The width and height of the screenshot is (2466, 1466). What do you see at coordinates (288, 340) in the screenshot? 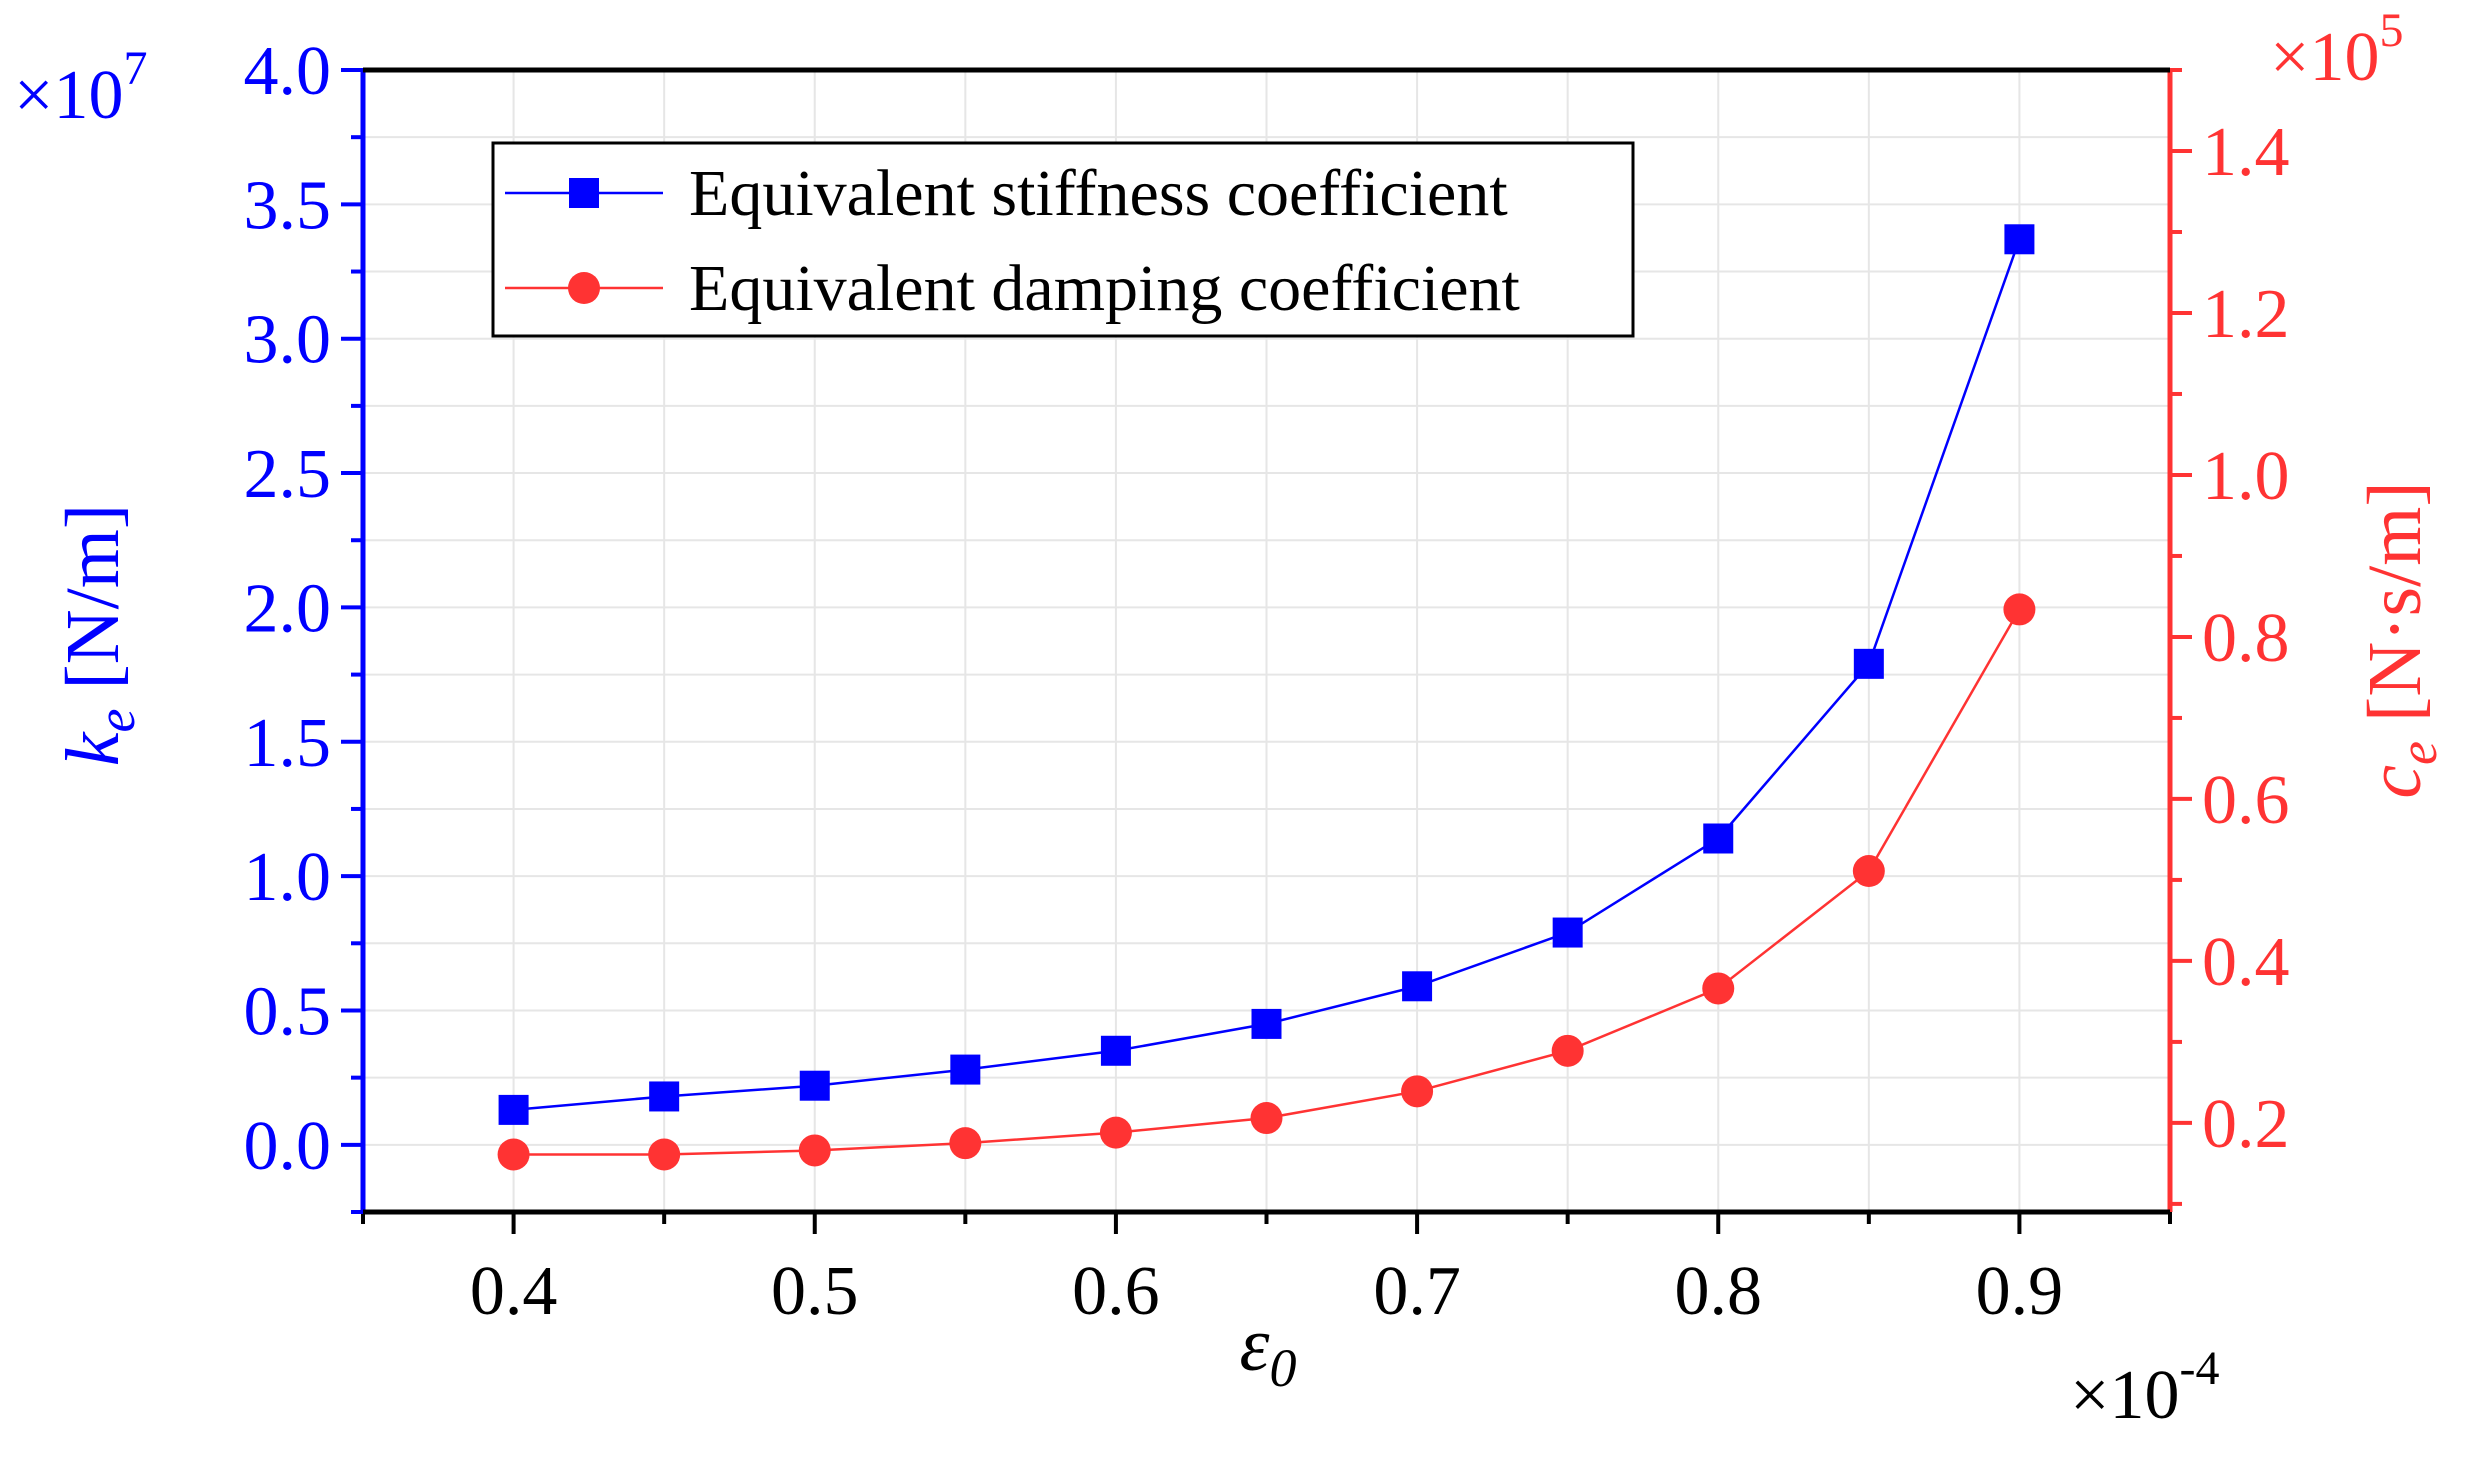
I see `left-tick-label: 3.0` at bounding box center [288, 340].